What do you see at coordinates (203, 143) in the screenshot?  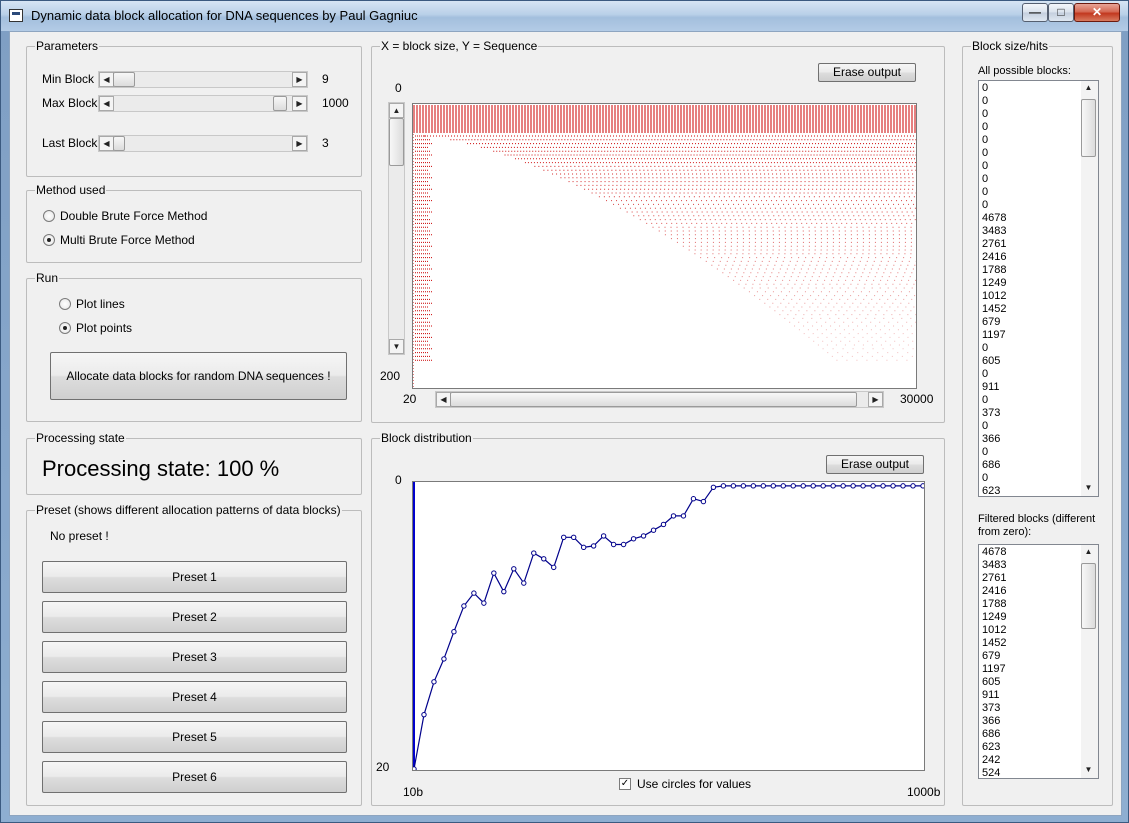 I see `last-block-slider: ◀ ▶` at bounding box center [203, 143].